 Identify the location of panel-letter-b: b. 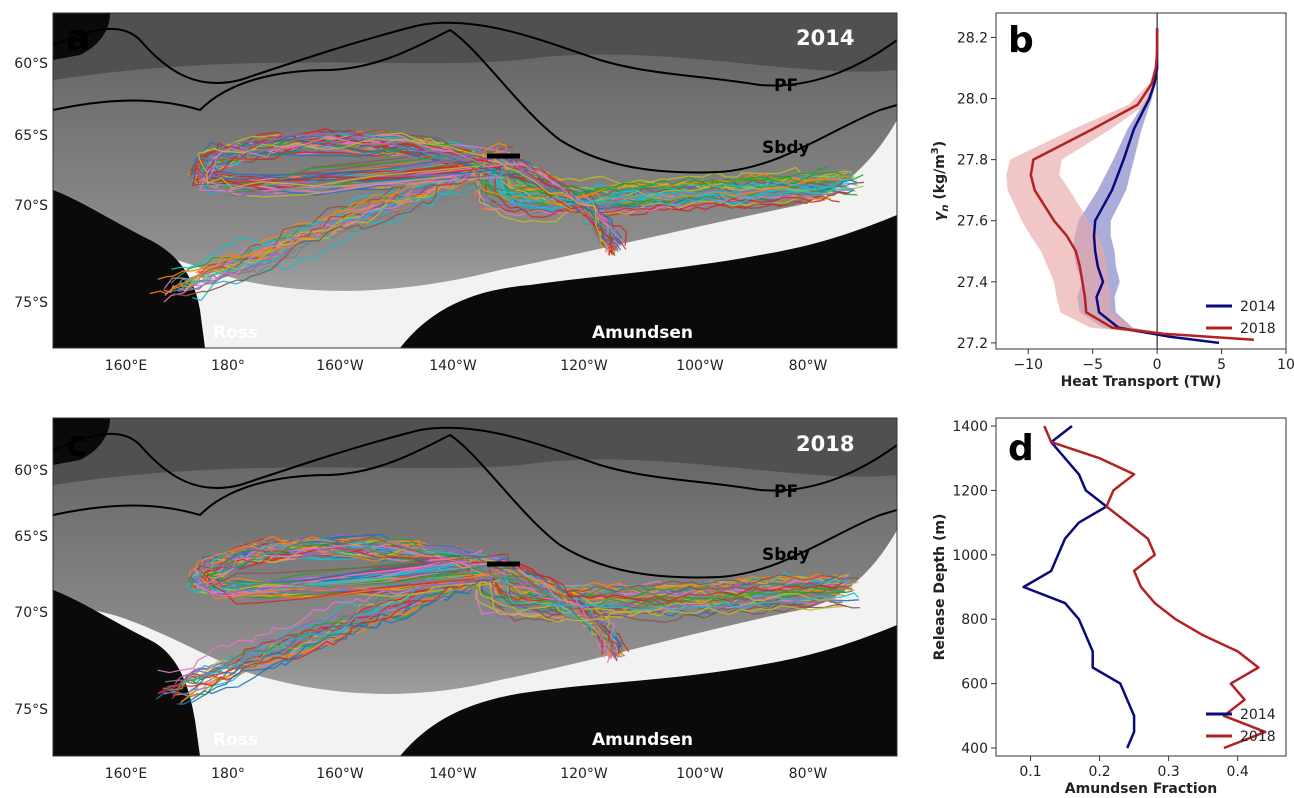
(1021, 40).